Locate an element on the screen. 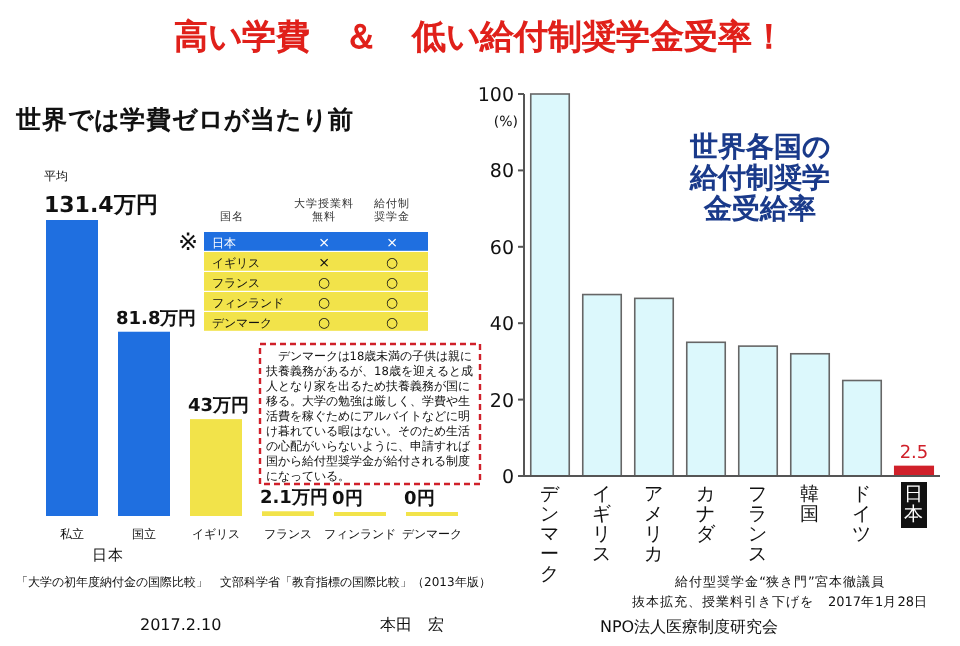 The height and width of the screenshot is (646, 960). data-label: 2.1万円 is located at coordinates (294, 498).